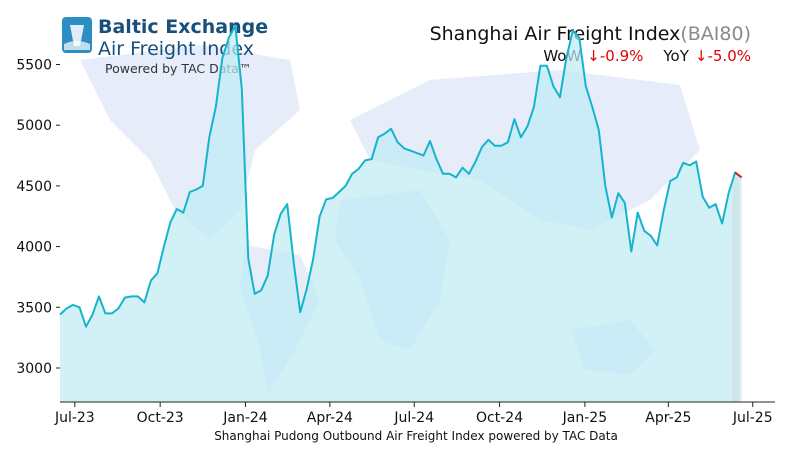 Image resolution: width=800 pixels, height=450 pixels. What do you see at coordinates (738, 175) in the screenshot?
I see `latest-change-segment` at bounding box center [738, 175].